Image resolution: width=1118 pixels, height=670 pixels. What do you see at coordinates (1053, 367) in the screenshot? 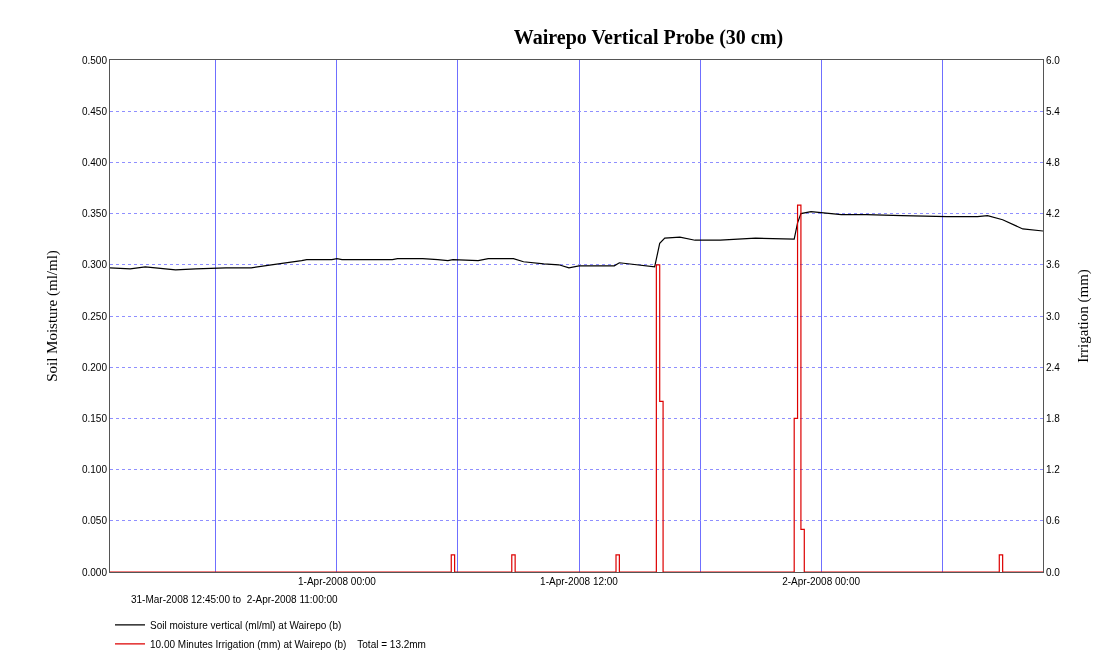
I see `y2-tick-label: 2.4` at bounding box center [1053, 367].